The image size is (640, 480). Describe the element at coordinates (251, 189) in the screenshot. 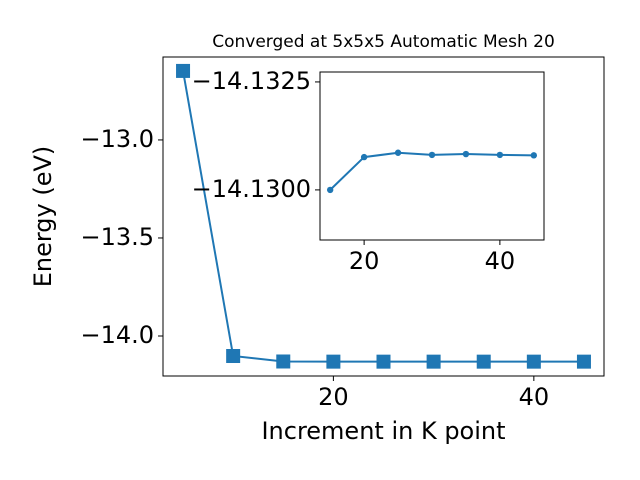

I see `y-tick-label: −14.1300` at that location.